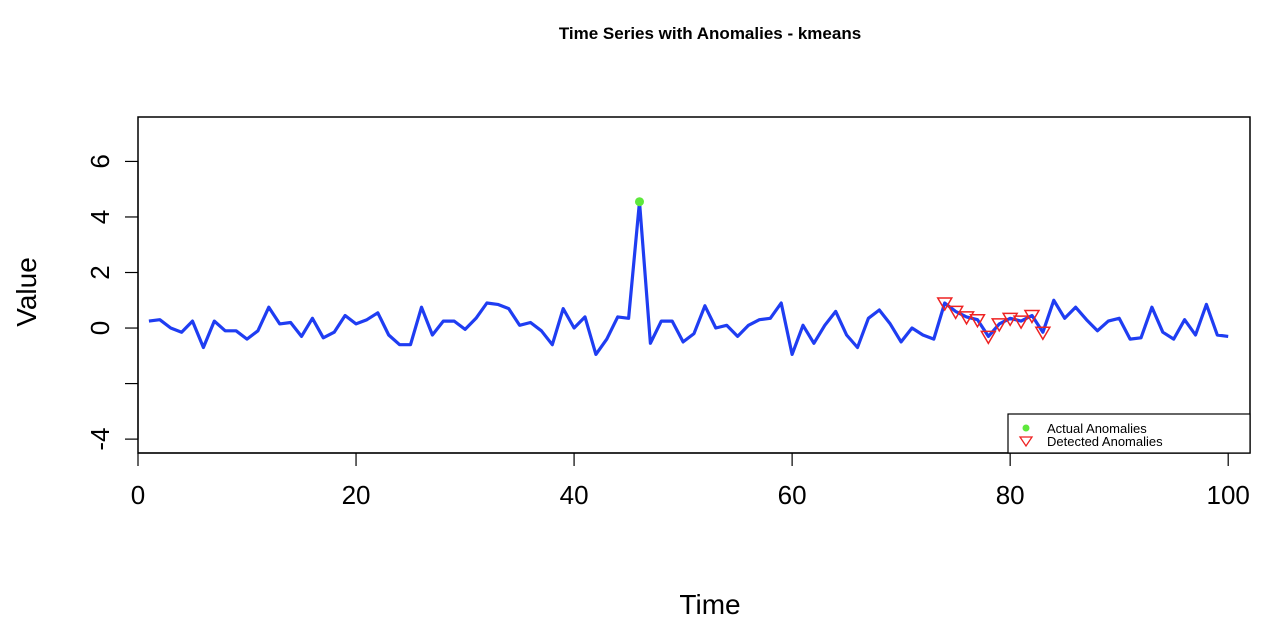 This screenshot has width=1268, height=628. What do you see at coordinates (356, 495) in the screenshot?
I see `x-tick-label: 20` at bounding box center [356, 495].